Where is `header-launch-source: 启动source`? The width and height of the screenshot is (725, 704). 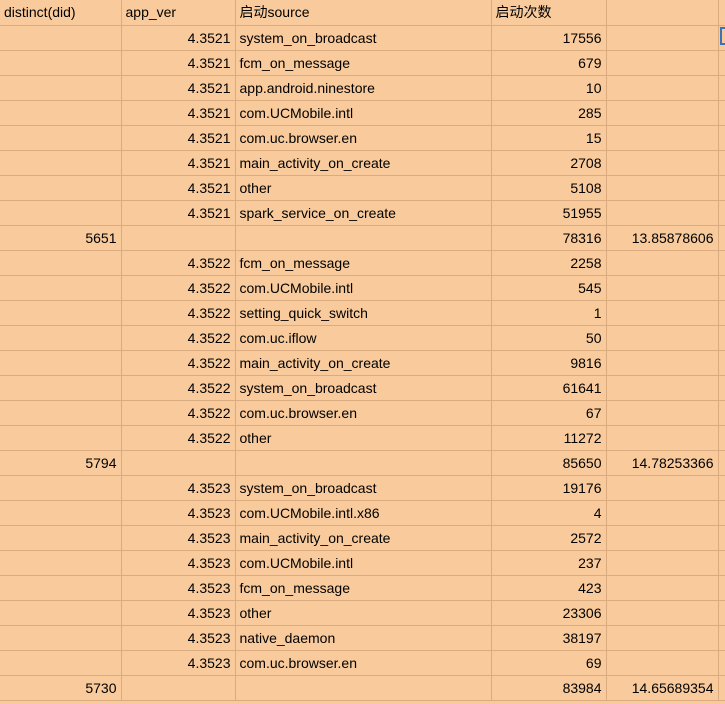
header-launch-source: 启动source is located at coordinates (363, 13).